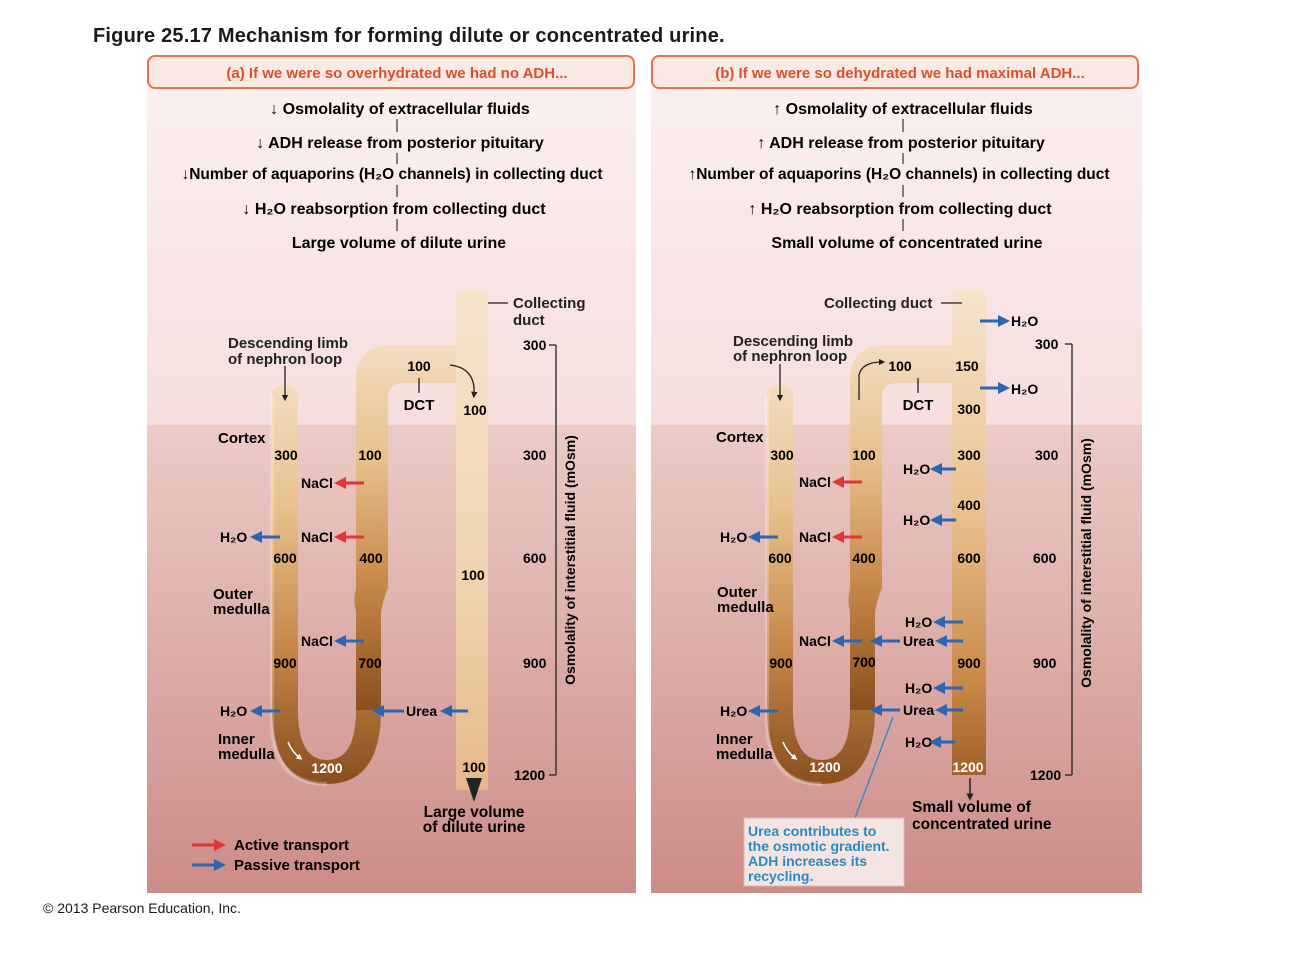 The height and width of the screenshot is (960, 1316). What do you see at coordinates (967, 366) in the screenshot?
I see `panel-b-dct-value-2: 150` at bounding box center [967, 366].